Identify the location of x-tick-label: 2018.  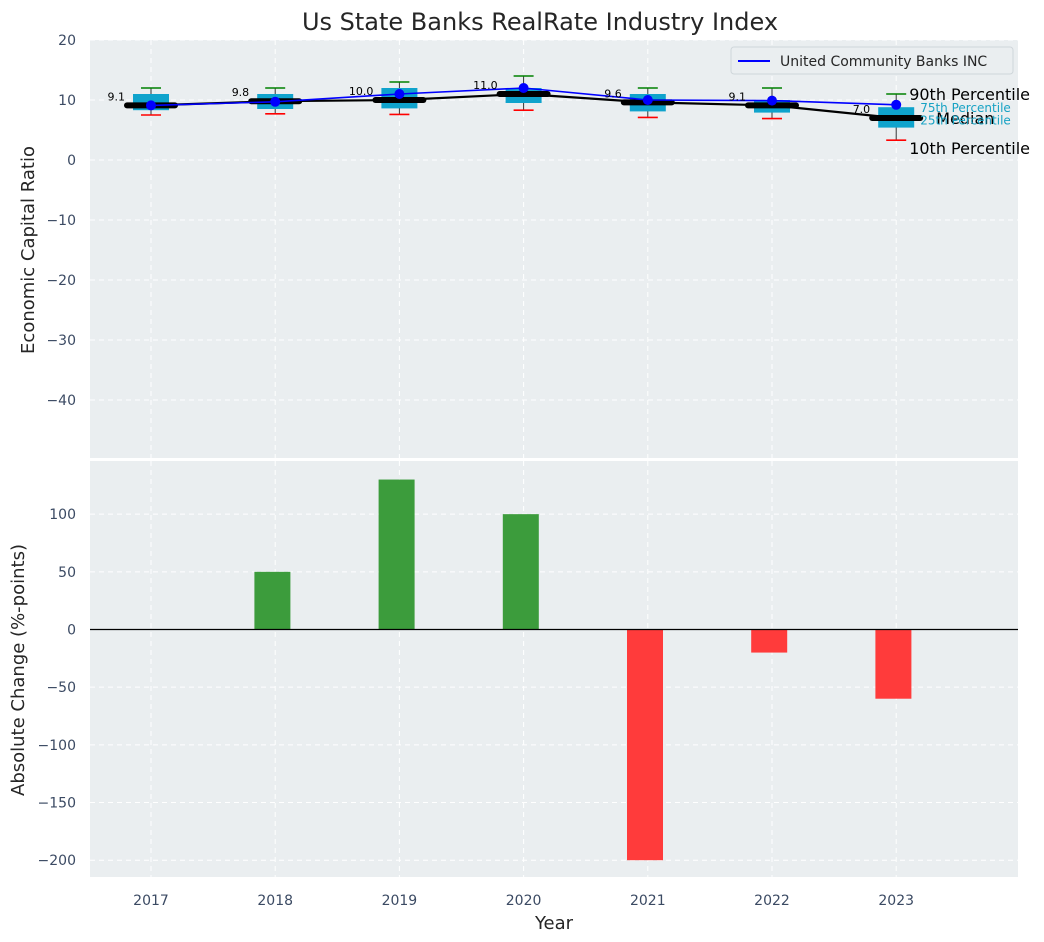
(275, 901).